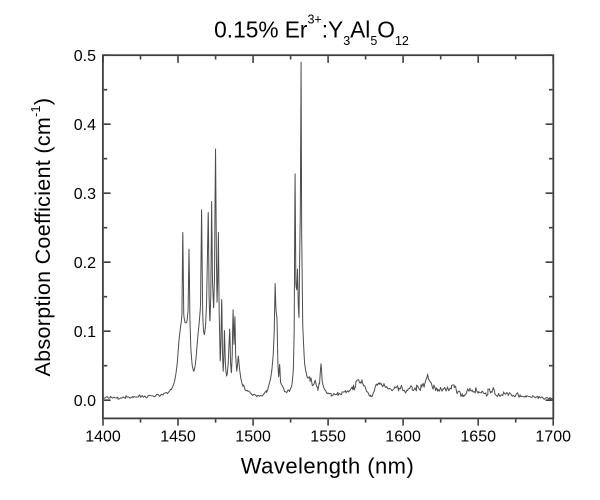 This screenshot has width=600, height=500. Describe the element at coordinates (85, 125) in the screenshot. I see `svg-text: 0.4` at that location.